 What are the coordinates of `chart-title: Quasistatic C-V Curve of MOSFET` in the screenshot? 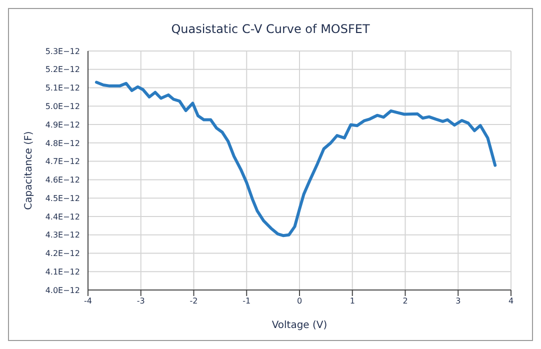 It's located at (270, 29).